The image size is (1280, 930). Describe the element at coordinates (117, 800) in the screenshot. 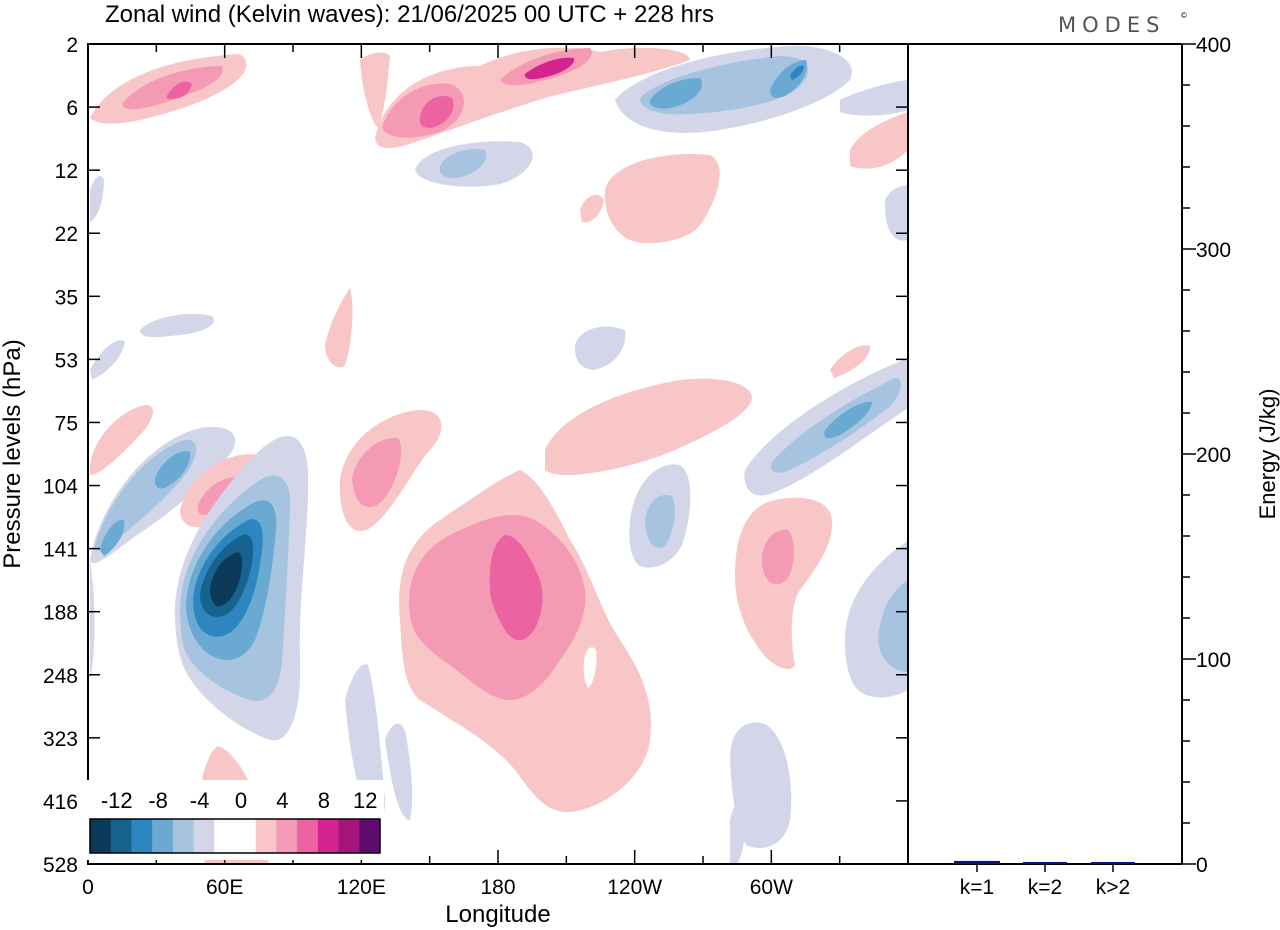

I see `colorbar-label: -12` at that location.